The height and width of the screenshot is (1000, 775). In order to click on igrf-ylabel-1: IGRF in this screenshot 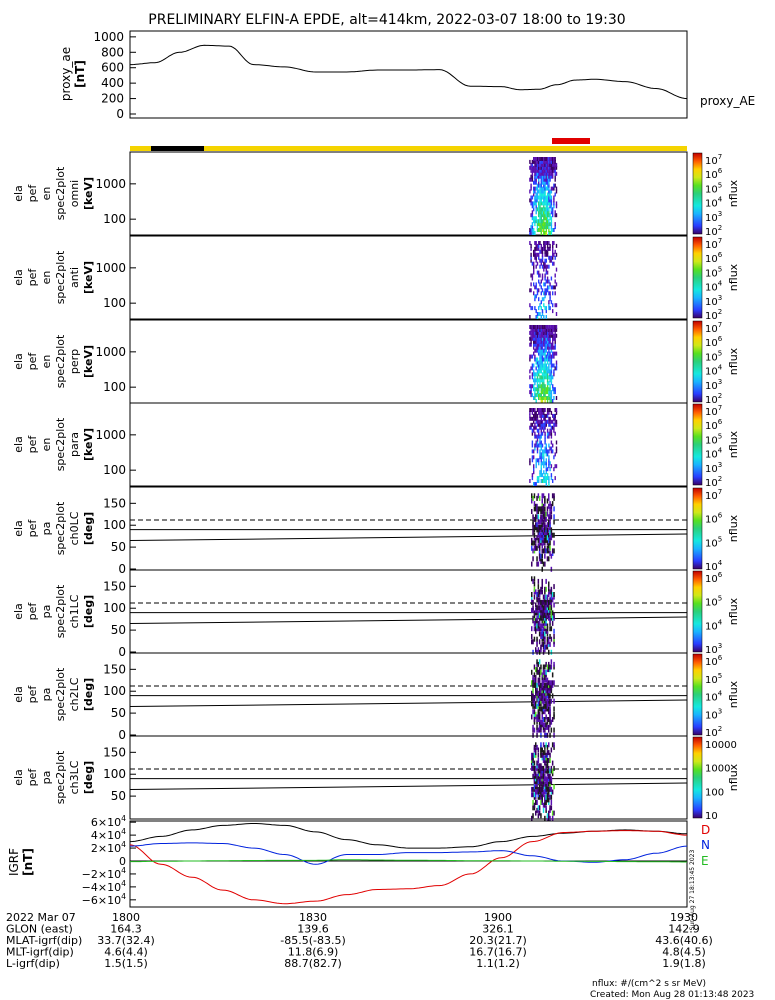, I will do `click(14, 862)`.